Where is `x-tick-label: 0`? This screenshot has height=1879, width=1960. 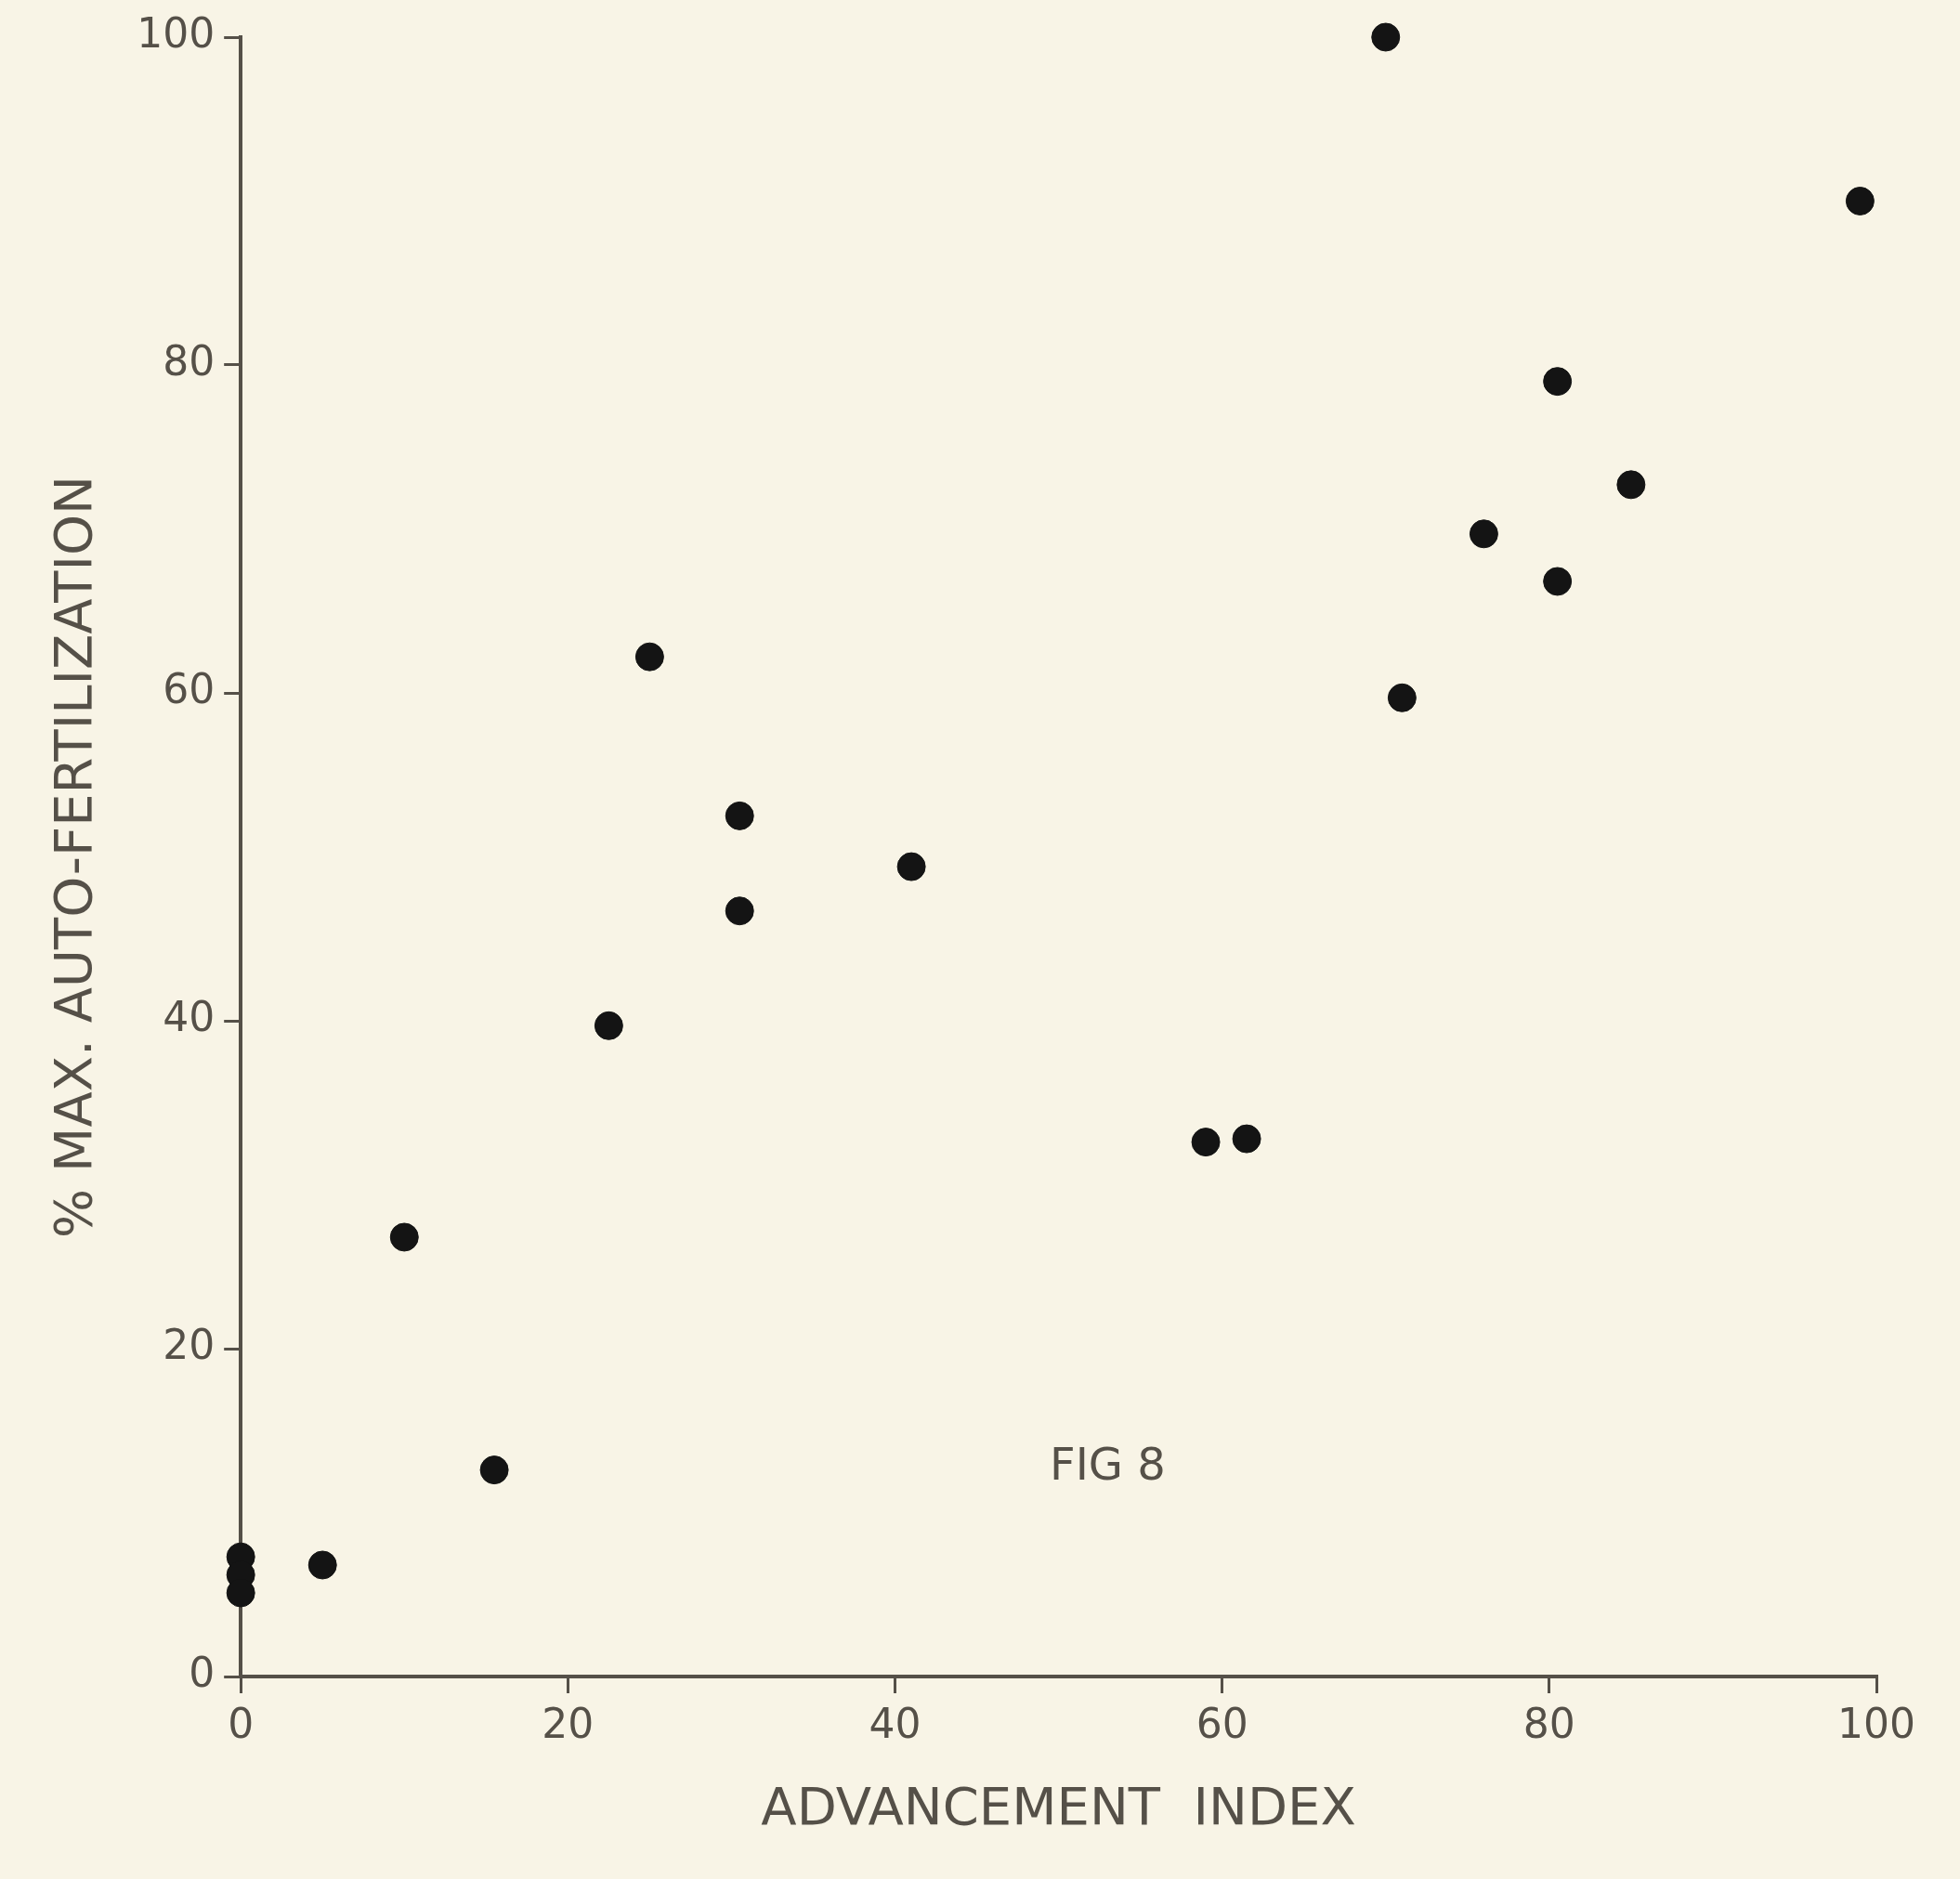
x-tick-label: 0 is located at coordinates (241, 1723).